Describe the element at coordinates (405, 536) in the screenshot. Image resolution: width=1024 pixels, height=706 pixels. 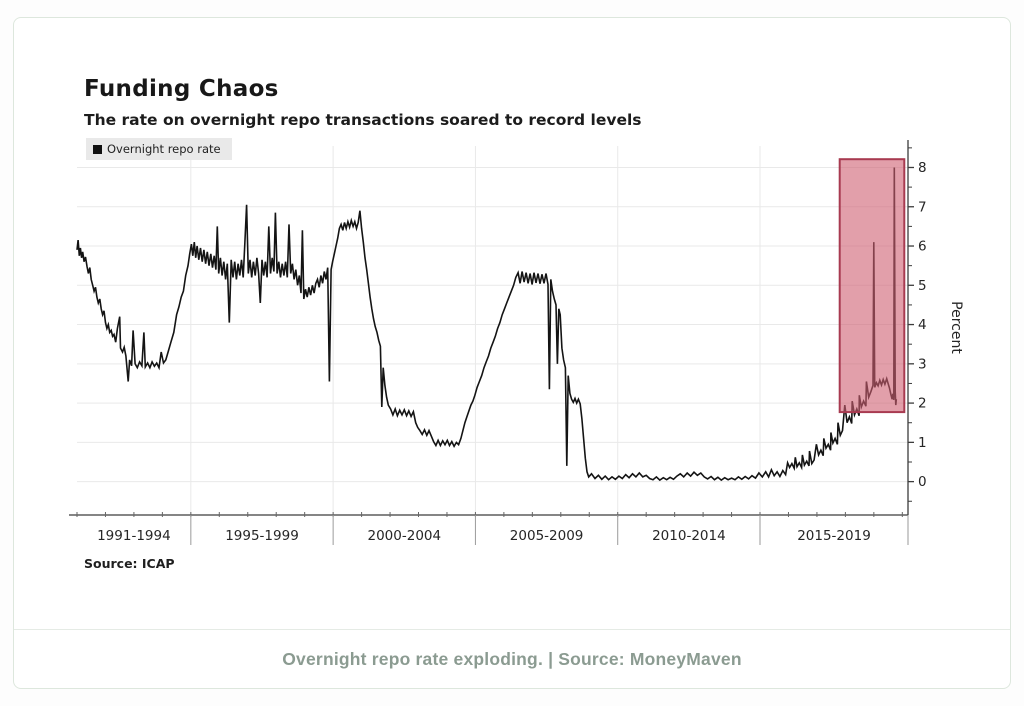
I see `svg-text: 2000-2004` at that location.